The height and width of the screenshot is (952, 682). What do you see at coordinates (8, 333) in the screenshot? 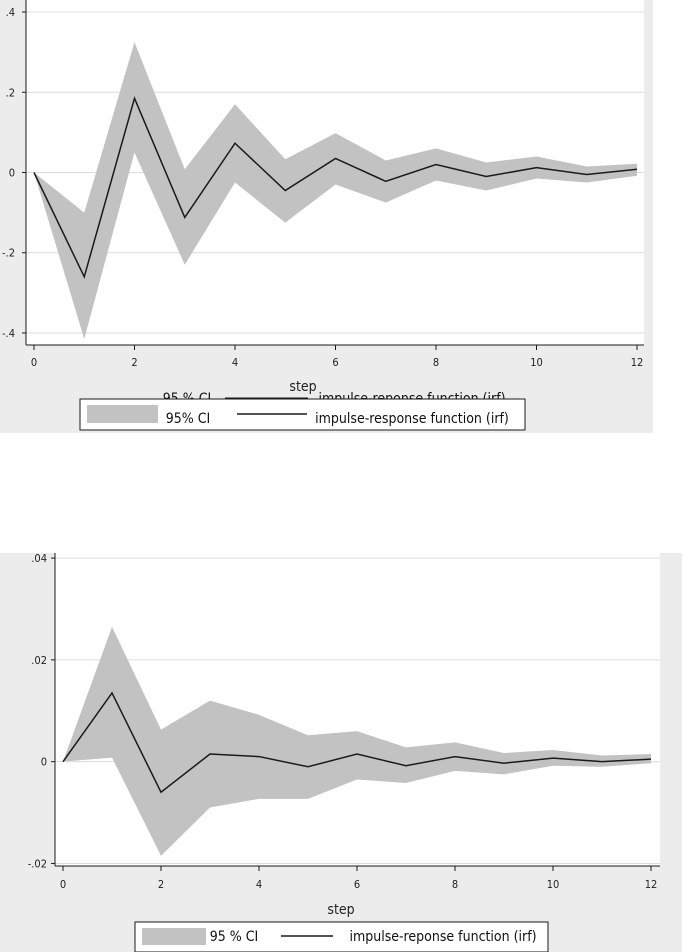
I see `y-tick-label: -.4` at bounding box center [8, 333].